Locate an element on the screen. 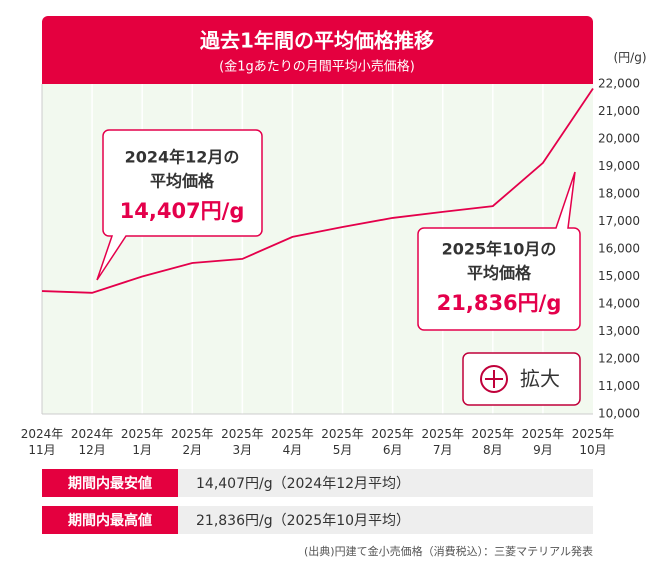 Image resolution: width=666 pixels, height=574 pixels. x-tick-month: 1月 is located at coordinates (142, 450).